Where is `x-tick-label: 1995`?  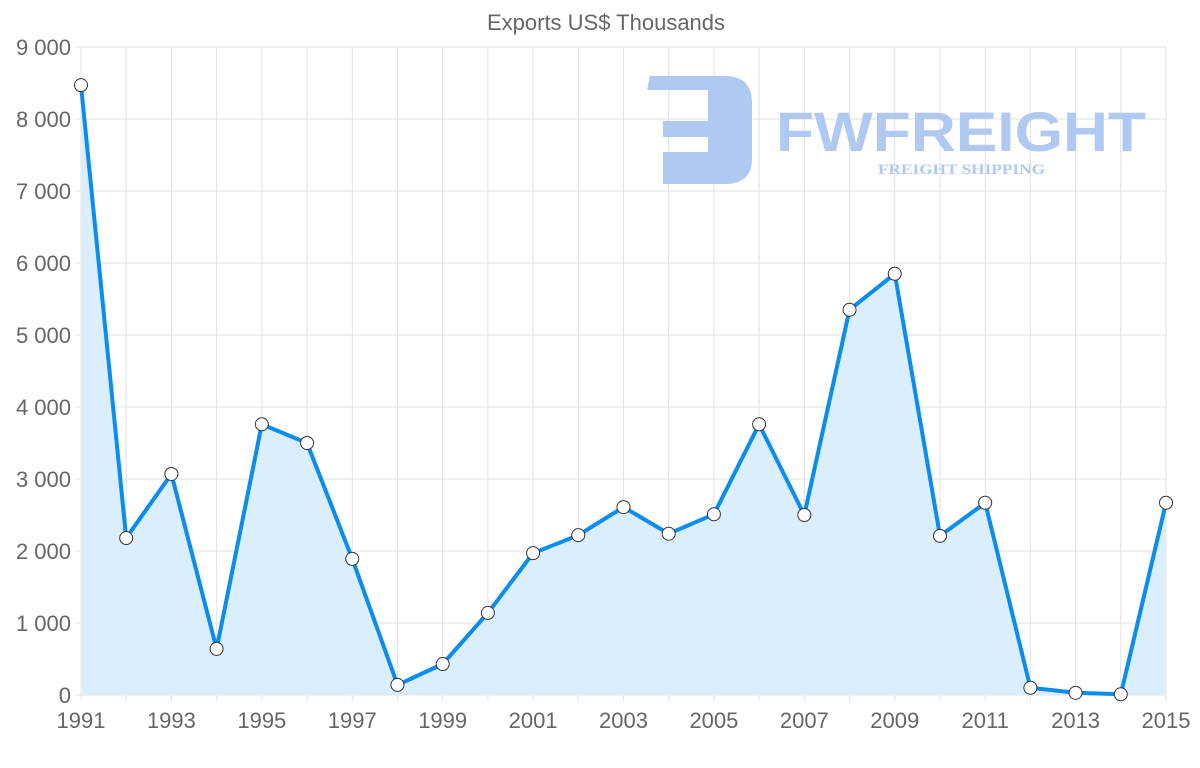
x-tick-label: 1995 is located at coordinates (261, 720).